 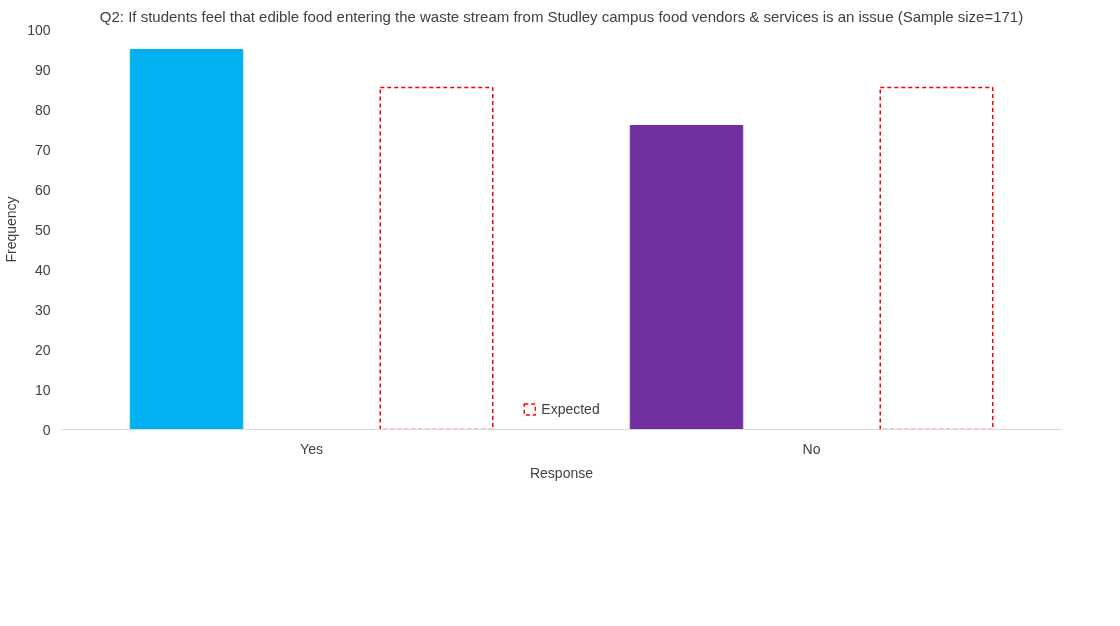 I want to click on y-tick-label: 50, so click(x=42, y=229).